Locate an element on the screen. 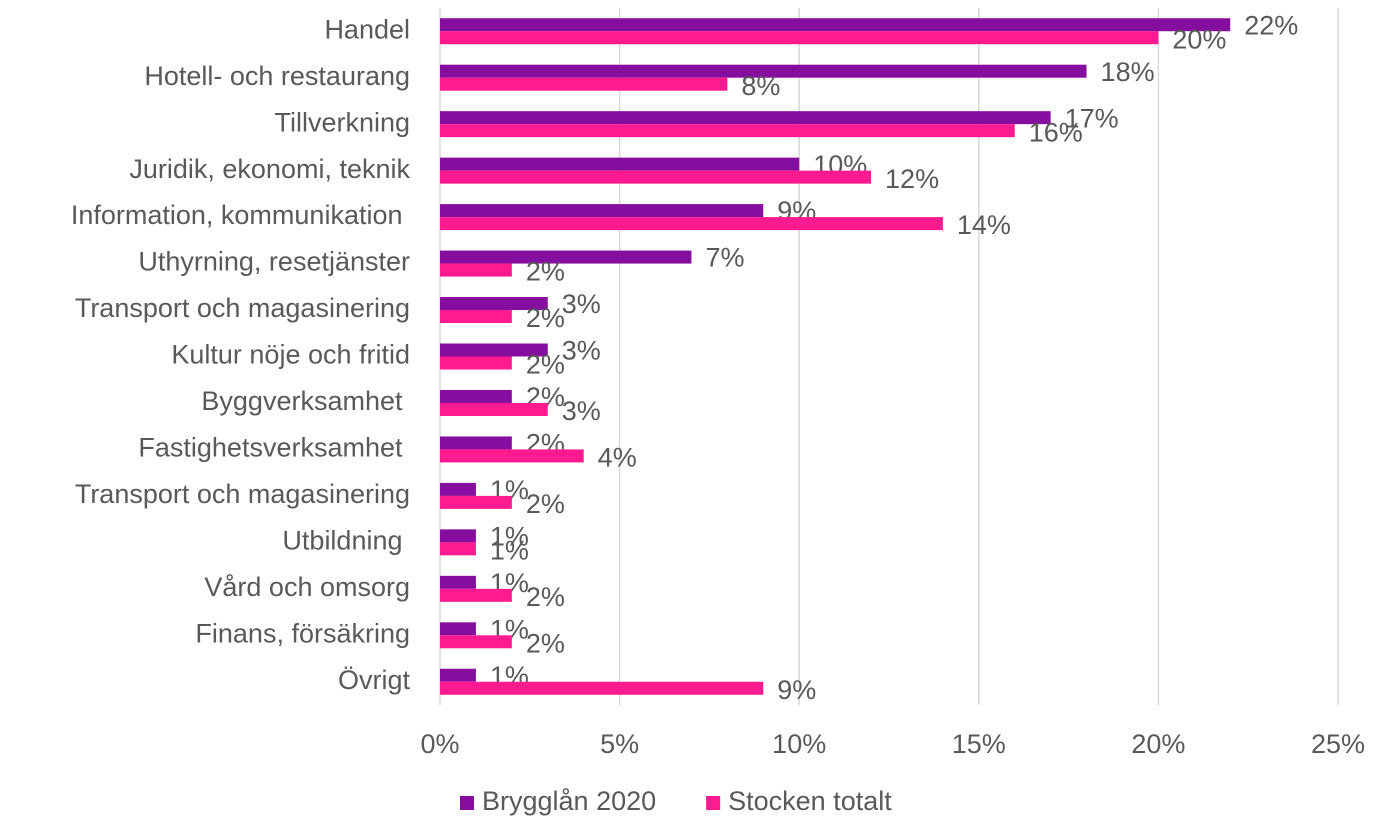  y-tick-label: Utbildning is located at coordinates (346, 540).